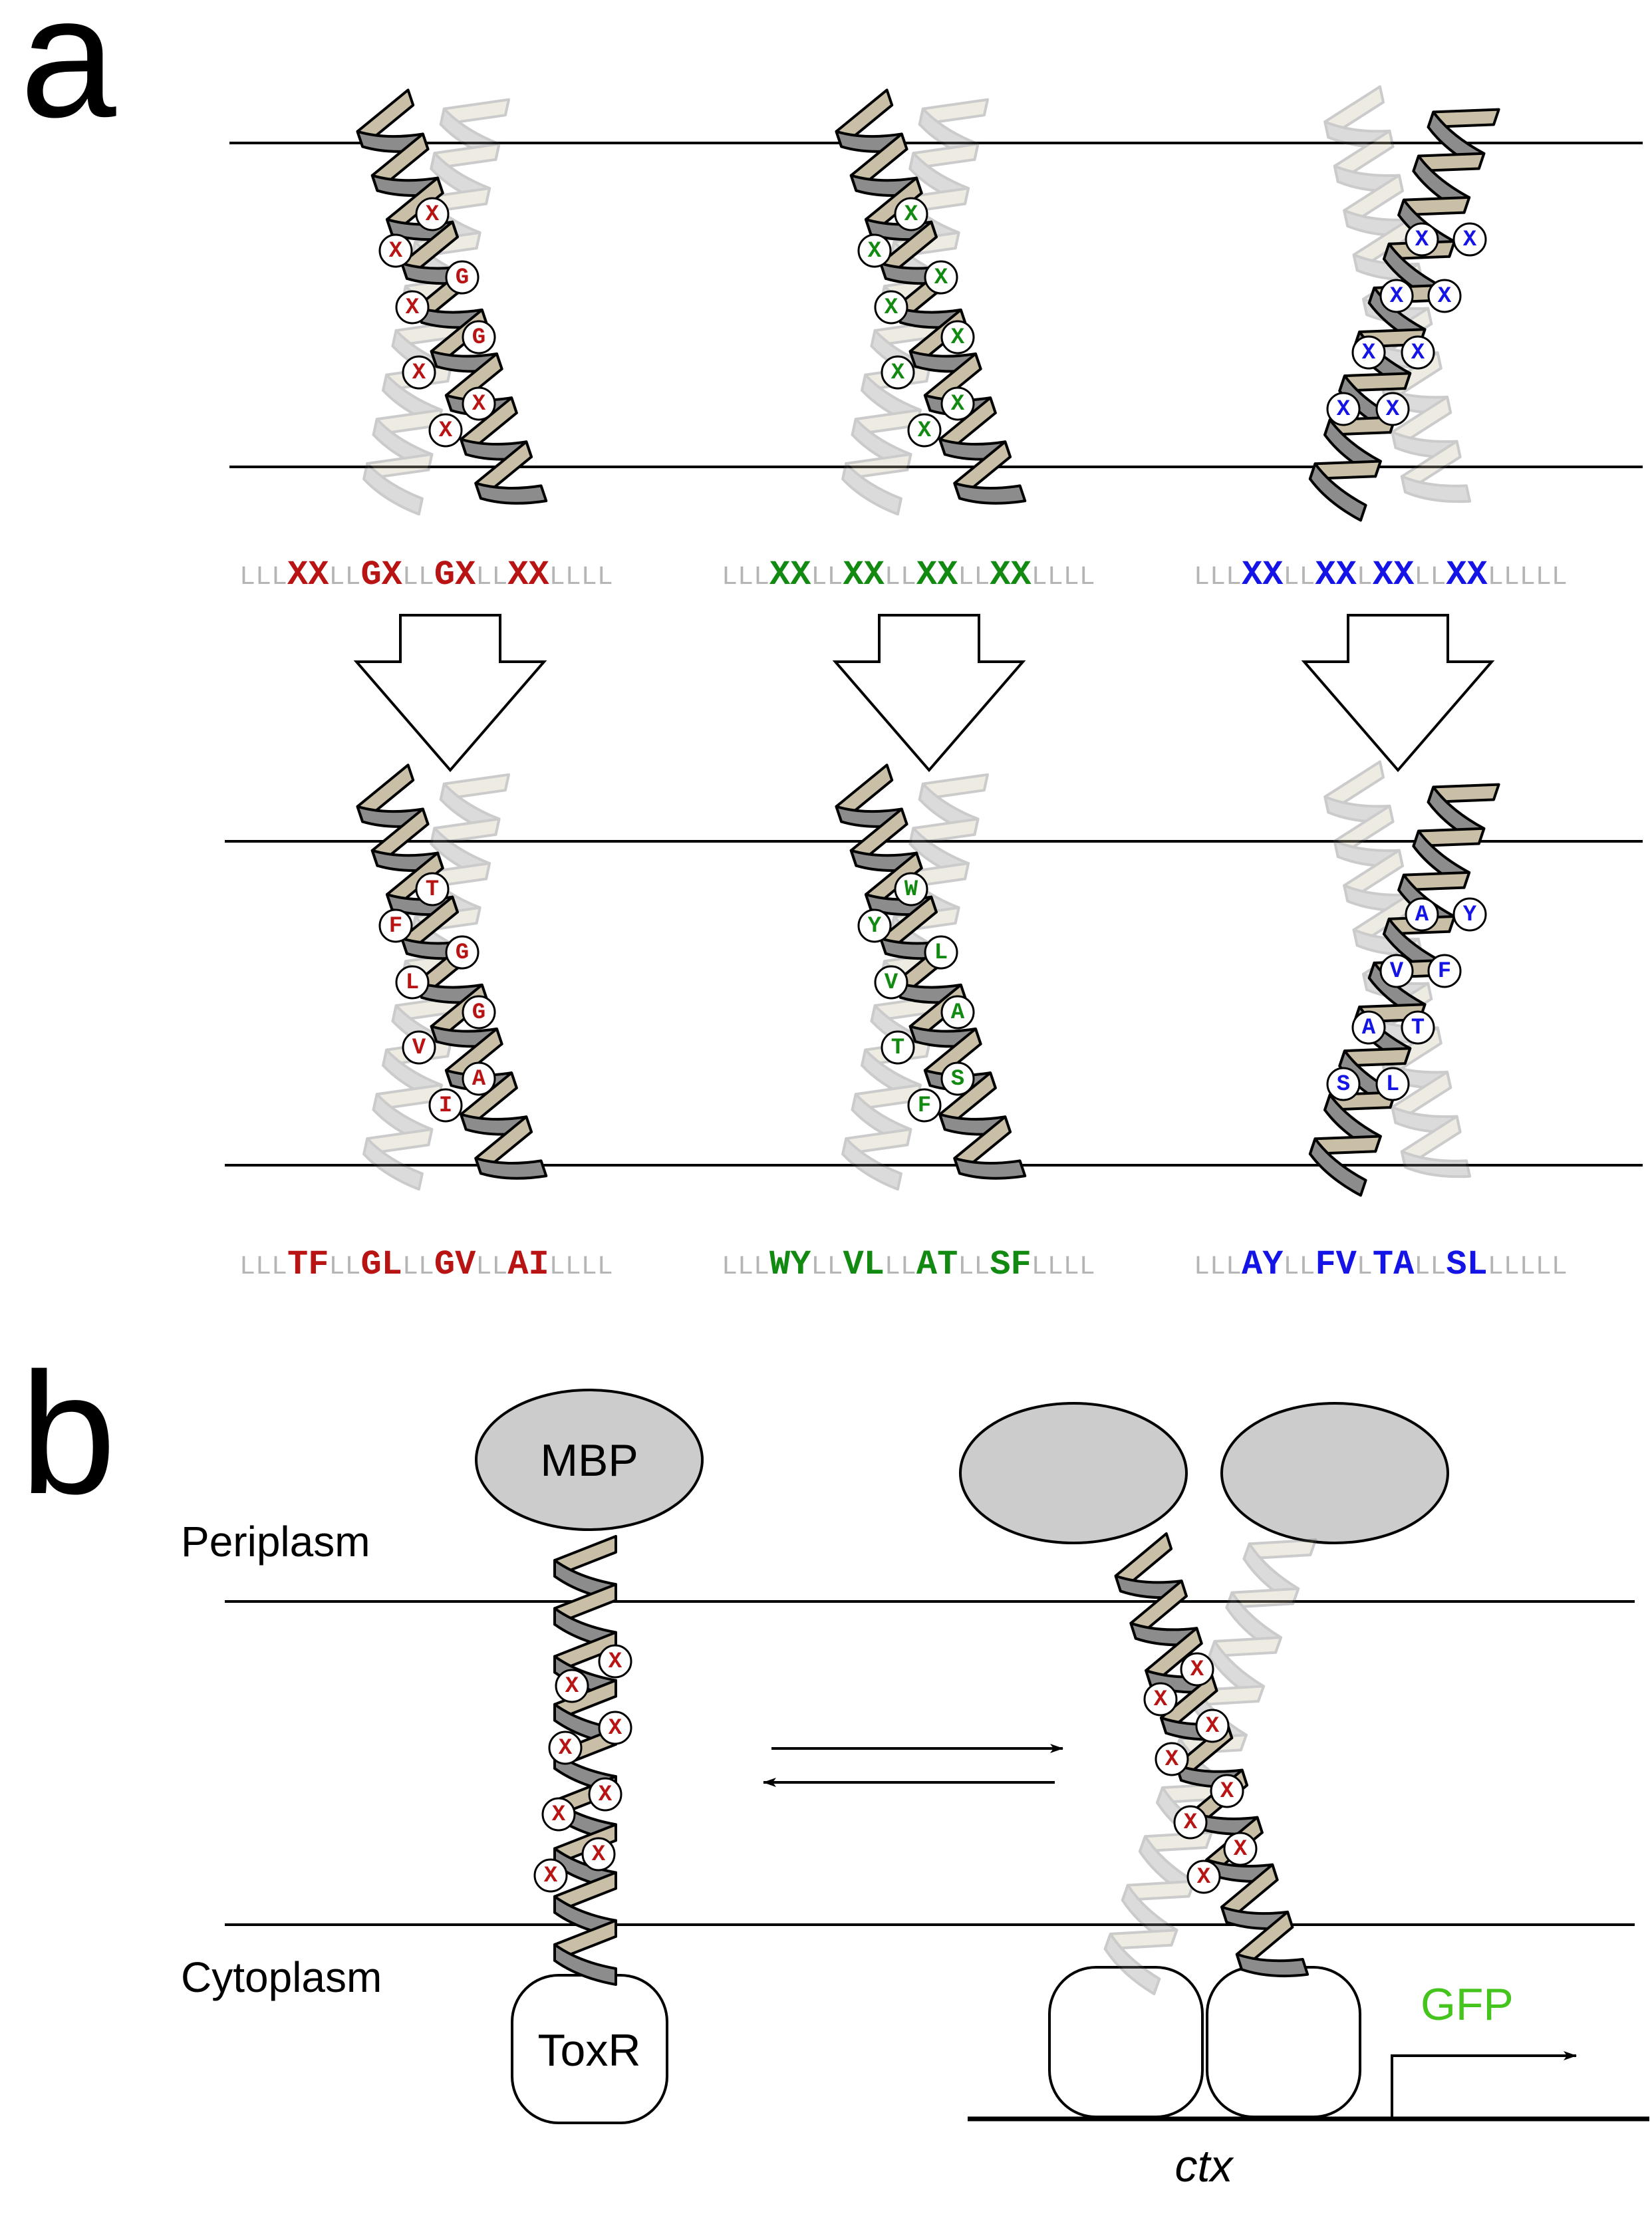 This screenshot has width=1652, height=2214. What do you see at coordinates (412, 982) in the screenshot?
I see `residue-marker: L` at bounding box center [412, 982].